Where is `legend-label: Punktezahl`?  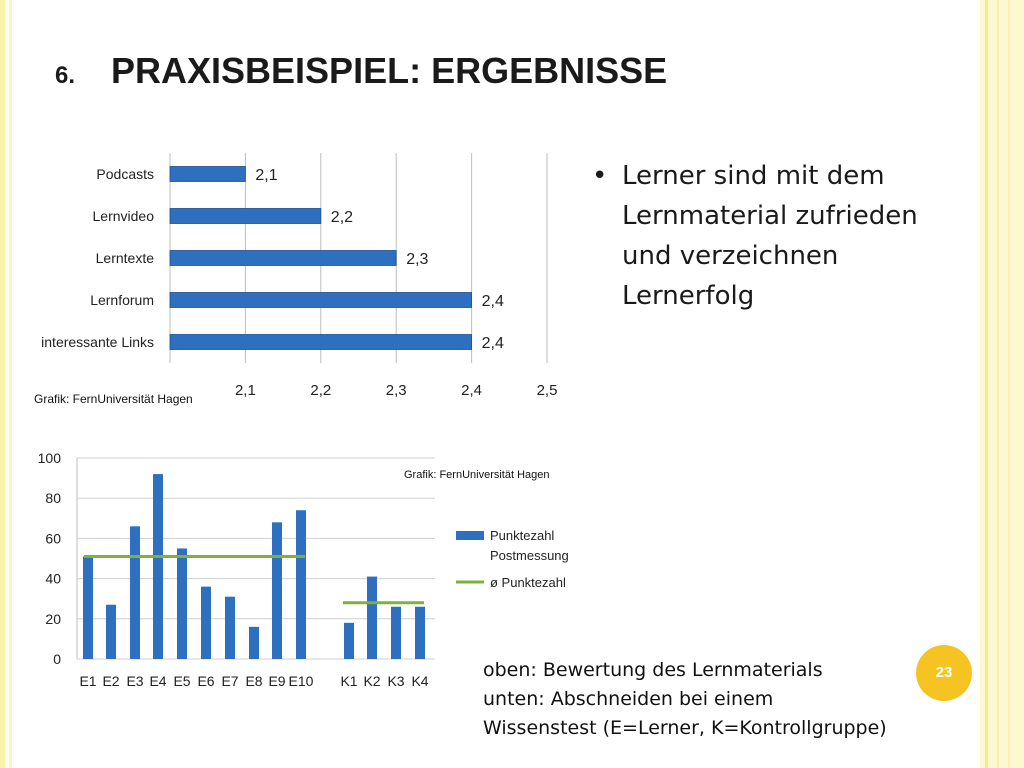
legend-label: Punktezahl is located at coordinates (522, 535).